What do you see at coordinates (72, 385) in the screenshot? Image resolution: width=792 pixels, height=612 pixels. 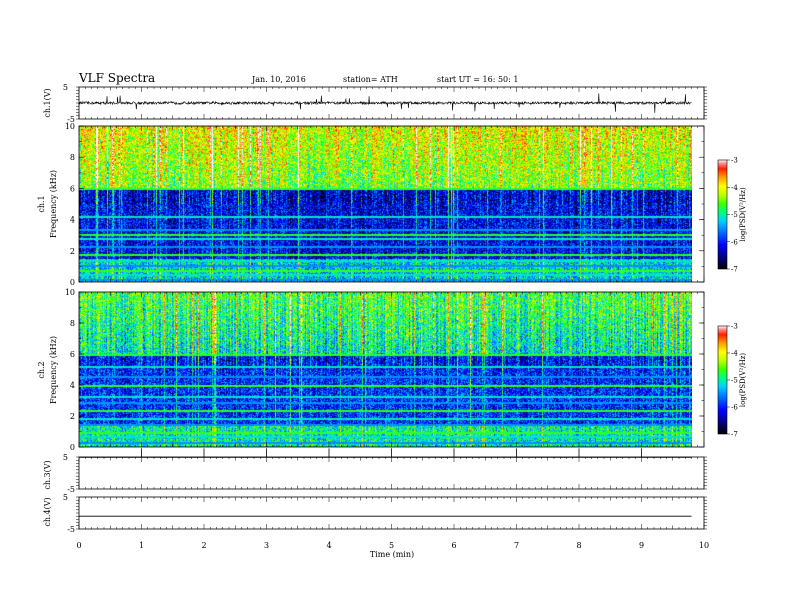 I see `ch2-spectrogram-ytick-label: 4` at bounding box center [72, 385].